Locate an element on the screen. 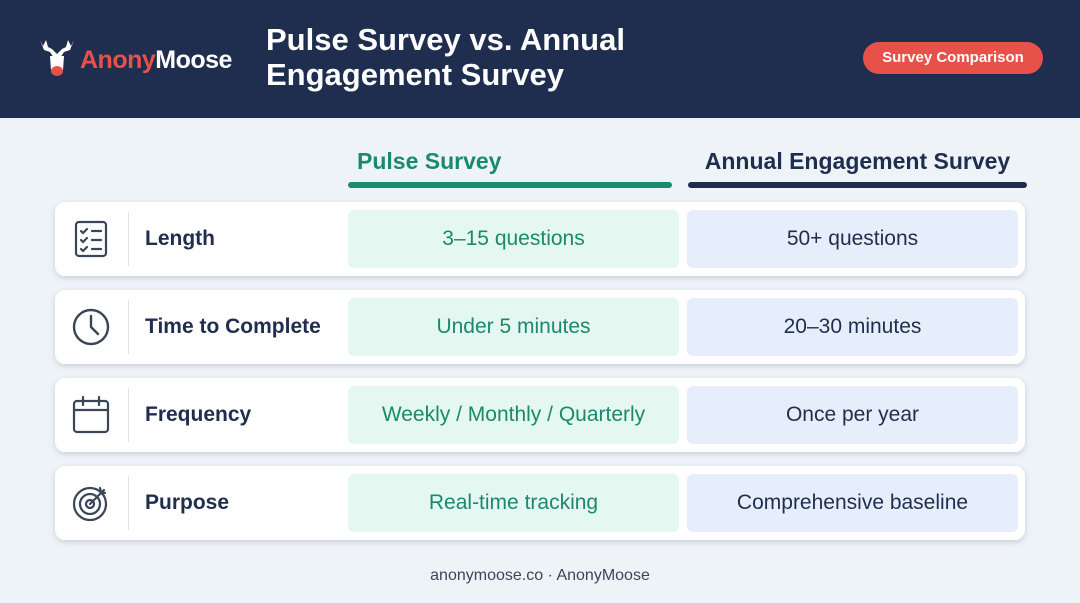  row-label: Frequency is located at coordinates (198, 414).